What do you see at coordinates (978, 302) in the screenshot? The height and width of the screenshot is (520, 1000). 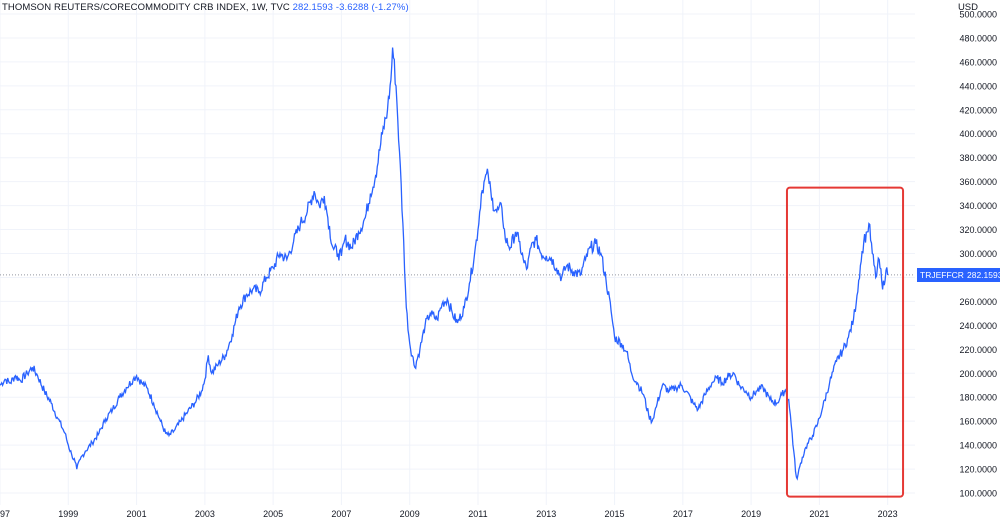 I see `y-tick-label: 260.0000` at bounding box center [978, 302].